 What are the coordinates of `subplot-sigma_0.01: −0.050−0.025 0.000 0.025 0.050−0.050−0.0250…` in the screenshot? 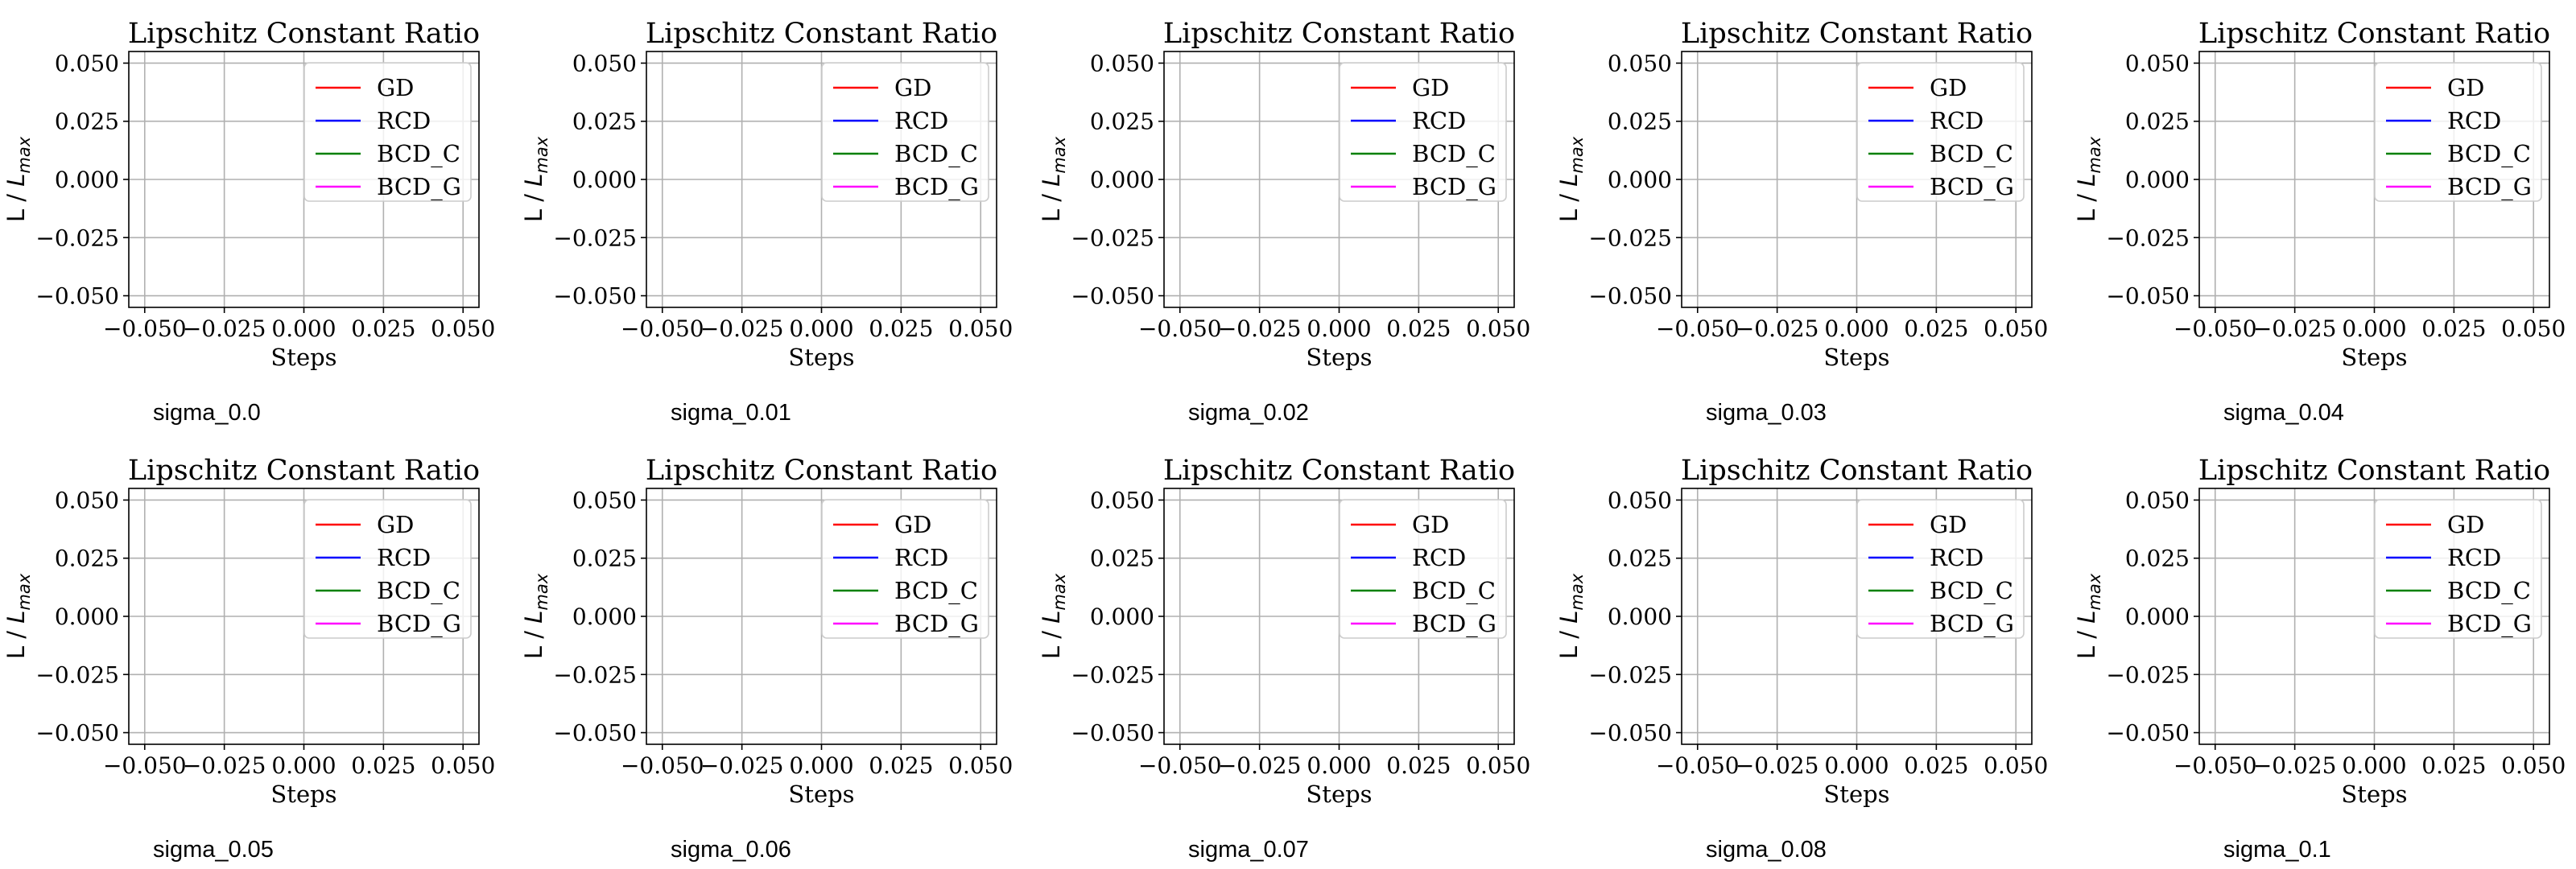 It's located at (766, 222).